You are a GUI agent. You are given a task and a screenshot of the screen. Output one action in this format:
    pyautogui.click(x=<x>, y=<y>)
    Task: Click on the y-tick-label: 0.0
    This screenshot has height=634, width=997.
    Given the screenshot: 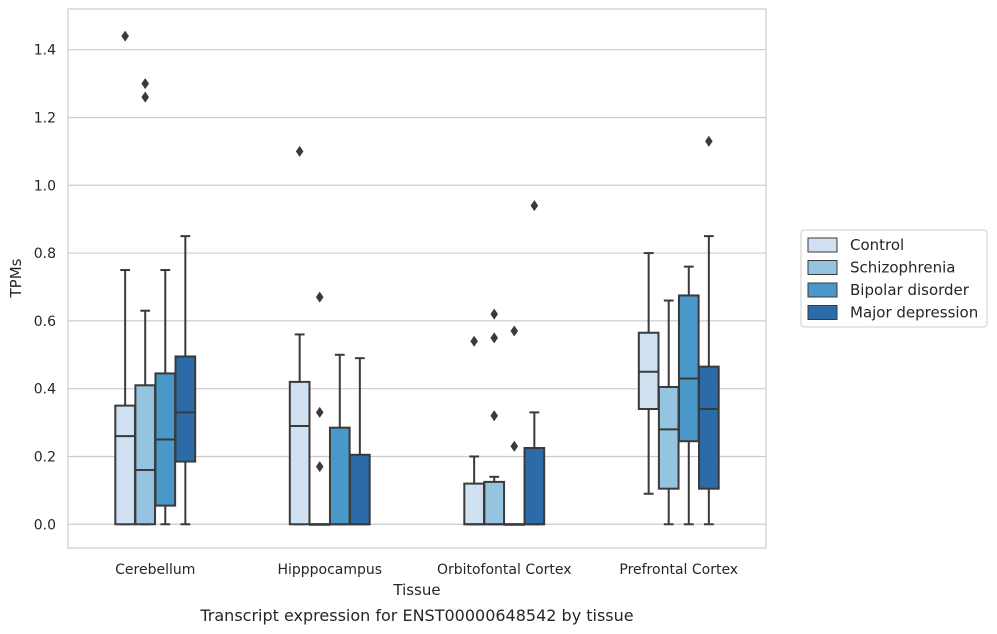 What is the action you would take?
    pyautogui.click(x=45, y=525)
    